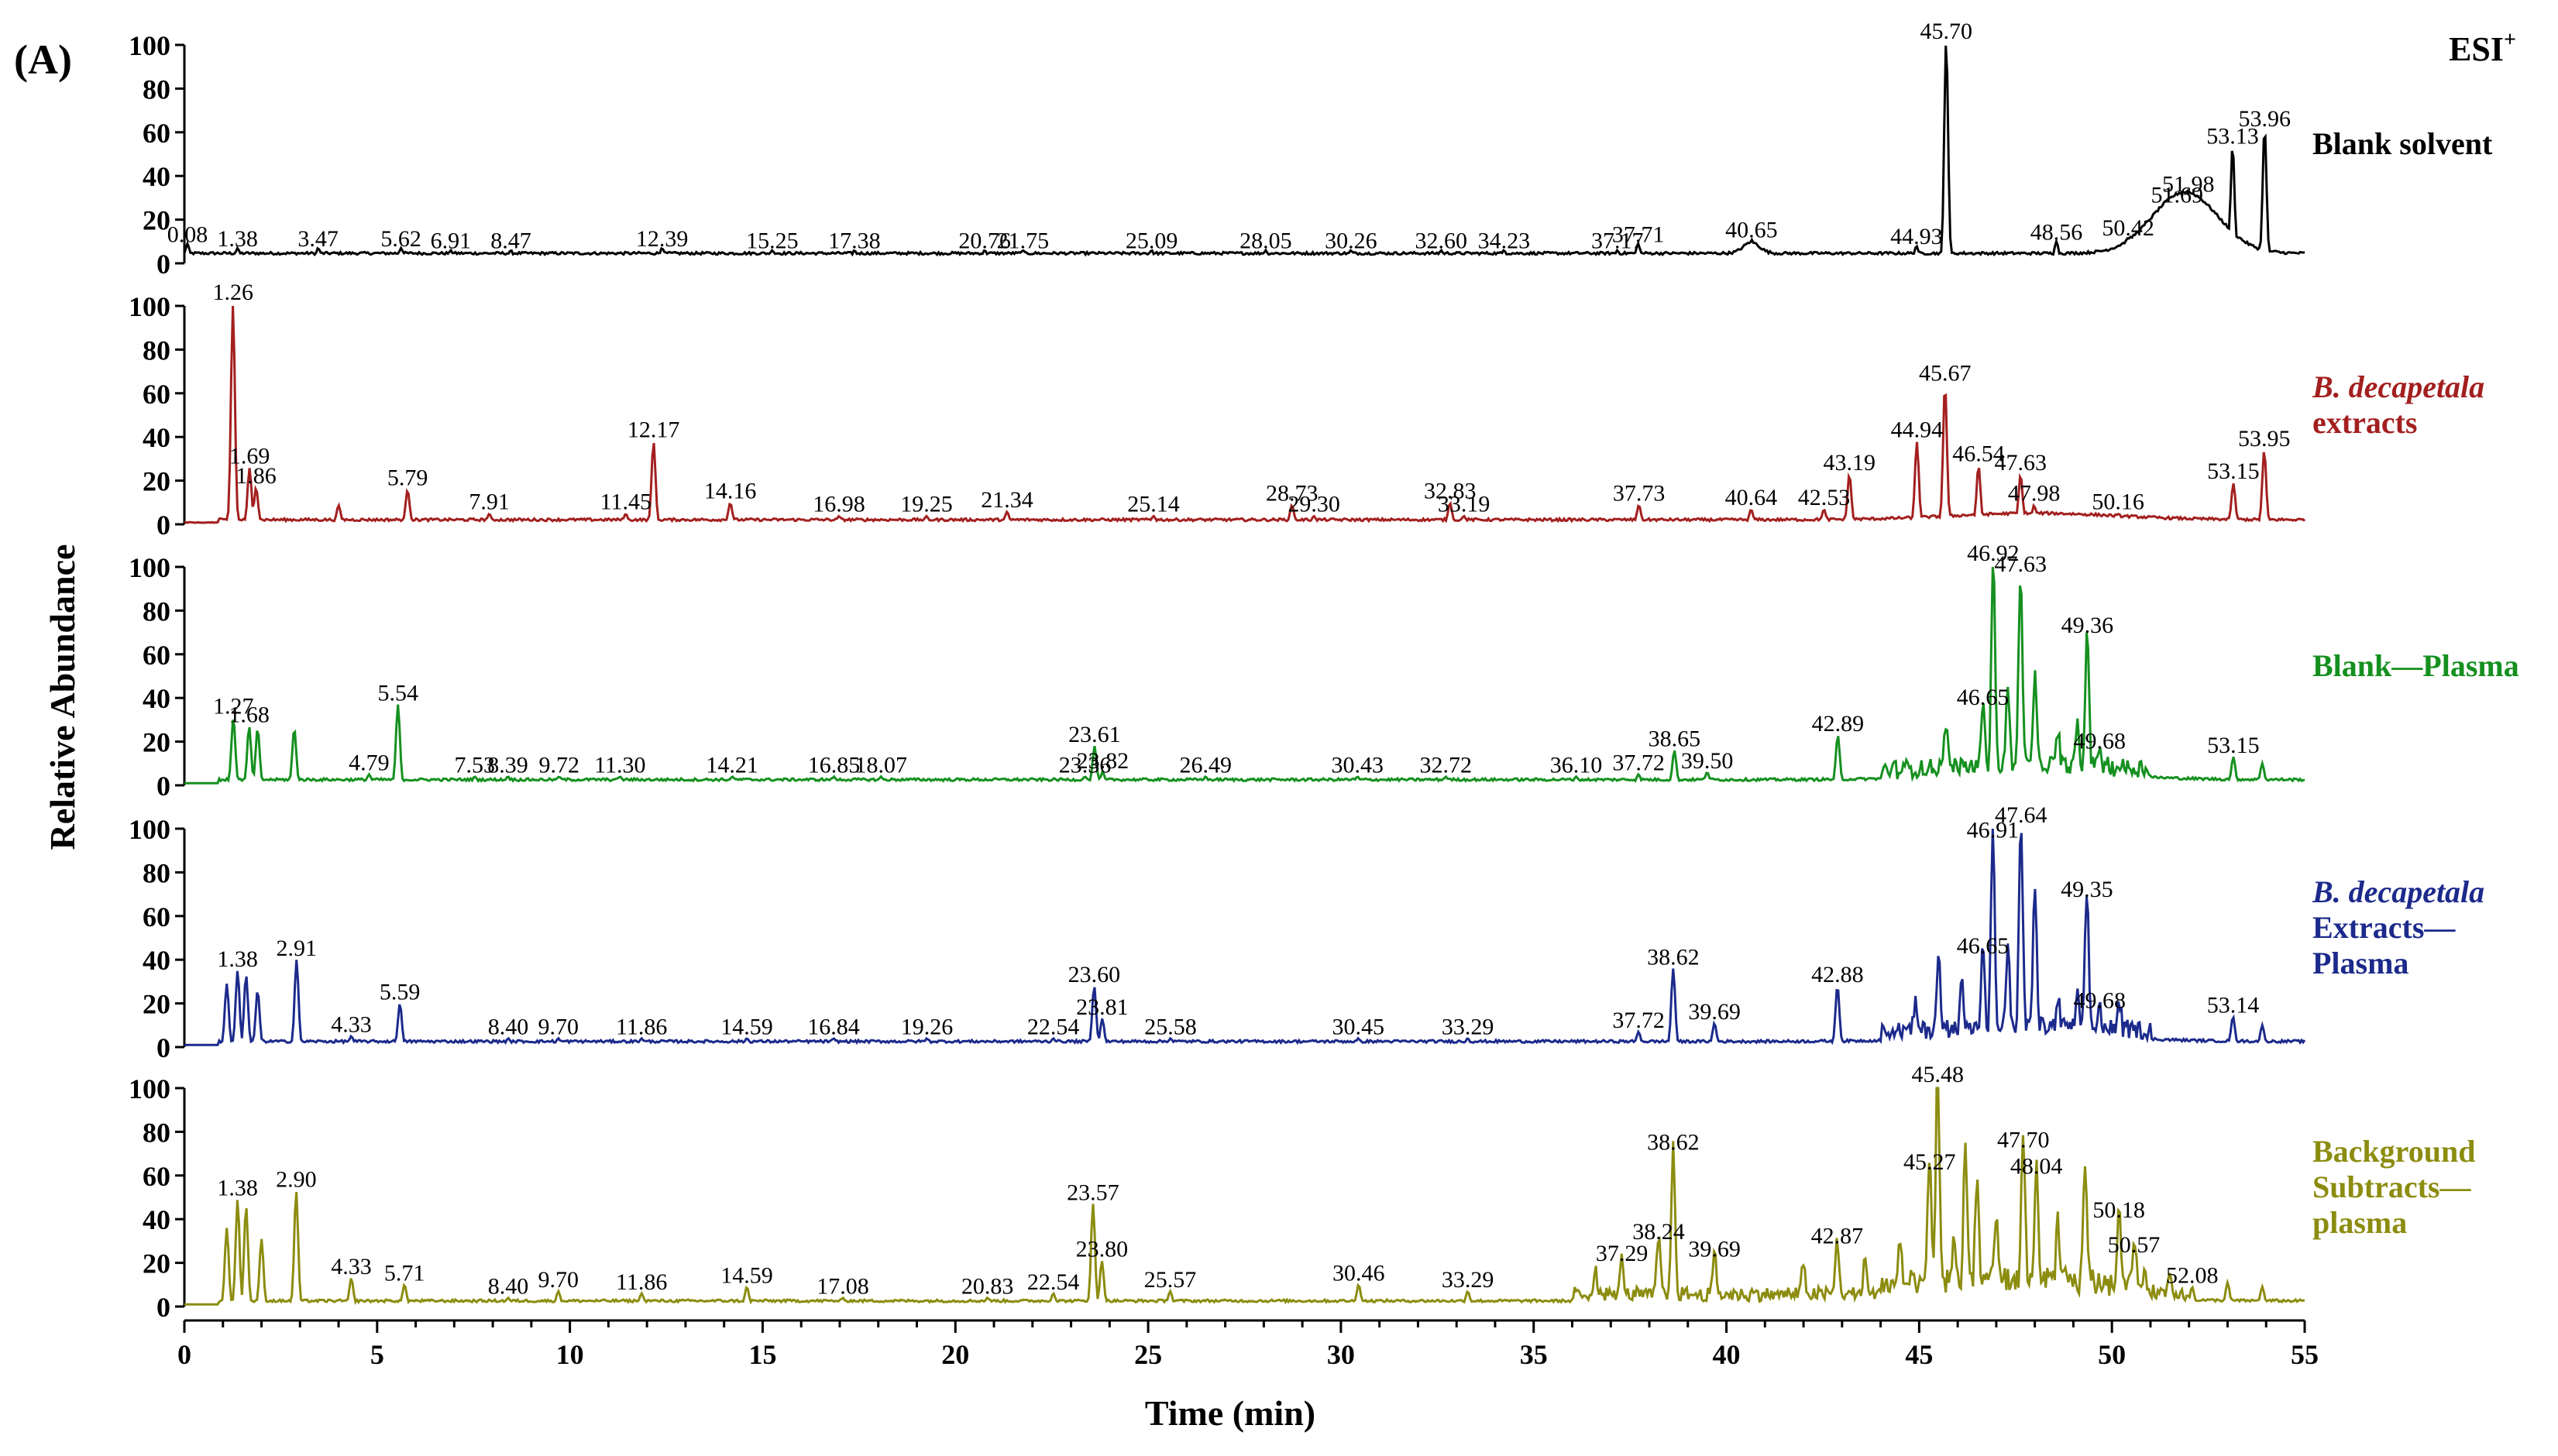 The height and width of the screenshot is (1456, 2558). What do you see at coordinates (1024, 241) in the screenshot?
I see `peak-label: 21.75` at bounding box center [1024, 241].